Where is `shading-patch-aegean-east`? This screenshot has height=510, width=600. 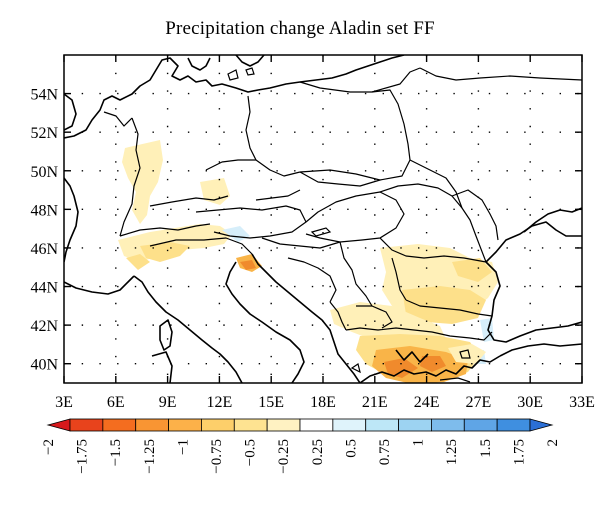
shading-patch-aegean-east is located at coordinates (433, 364).